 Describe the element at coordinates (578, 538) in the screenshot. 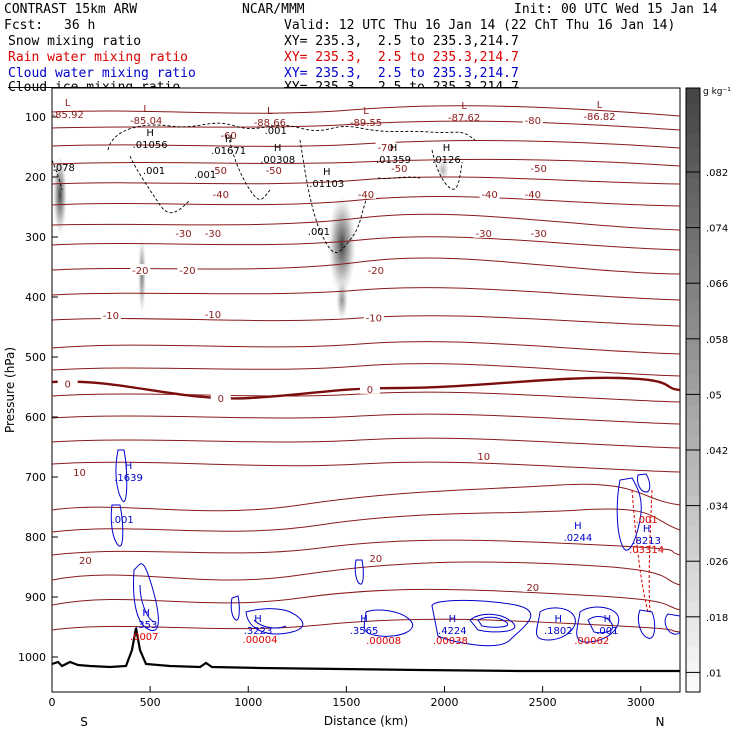

I see `extremum-value: .0244` at that location.